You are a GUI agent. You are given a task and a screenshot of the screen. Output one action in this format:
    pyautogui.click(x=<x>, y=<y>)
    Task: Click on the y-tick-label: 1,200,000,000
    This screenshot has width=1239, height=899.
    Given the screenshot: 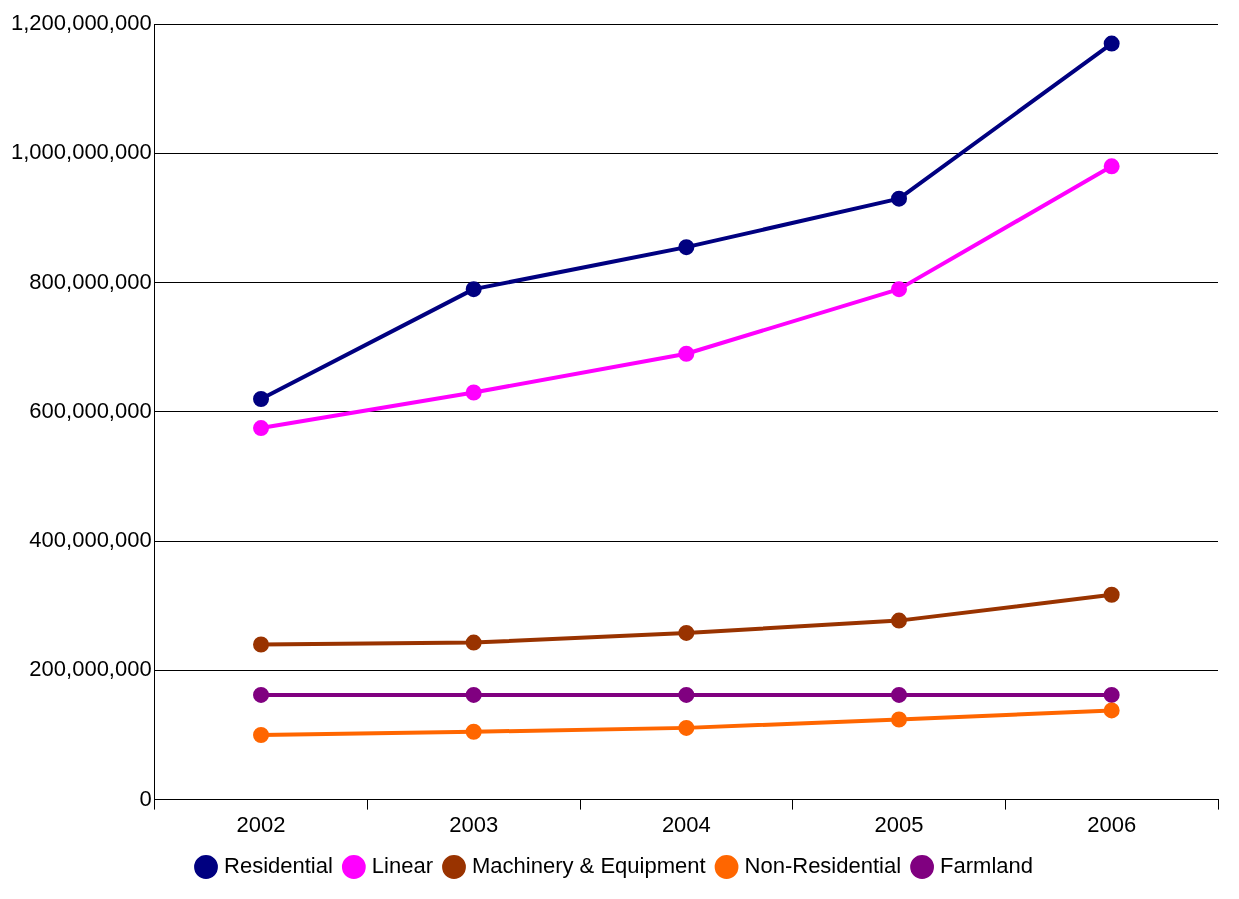 What is the action you would take?
    pyautogui.click(x=81, y=23)
    